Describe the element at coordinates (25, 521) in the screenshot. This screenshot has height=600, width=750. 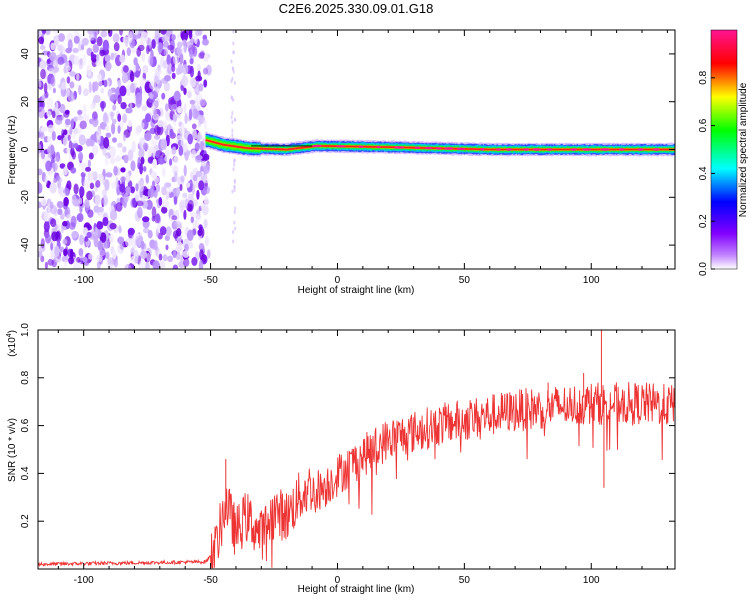
I see `snr-ytick-label: 0.2` at that location.